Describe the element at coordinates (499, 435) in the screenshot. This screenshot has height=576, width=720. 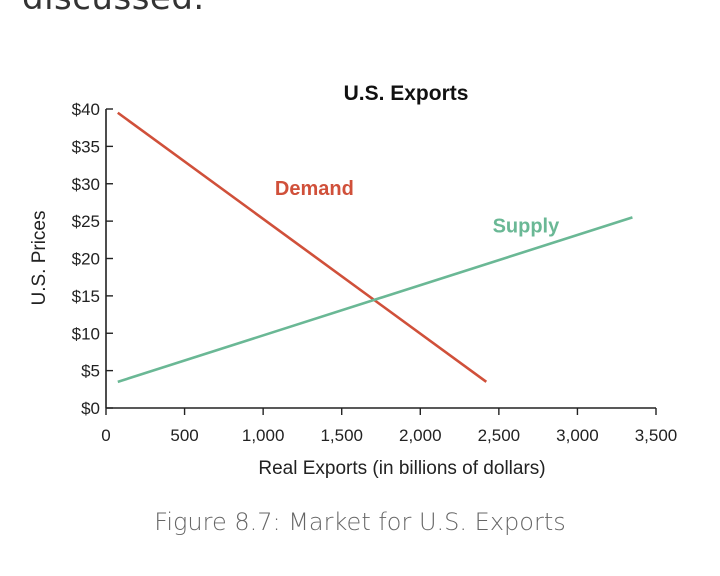
I see `x-tick-label: 2,500` at that location.